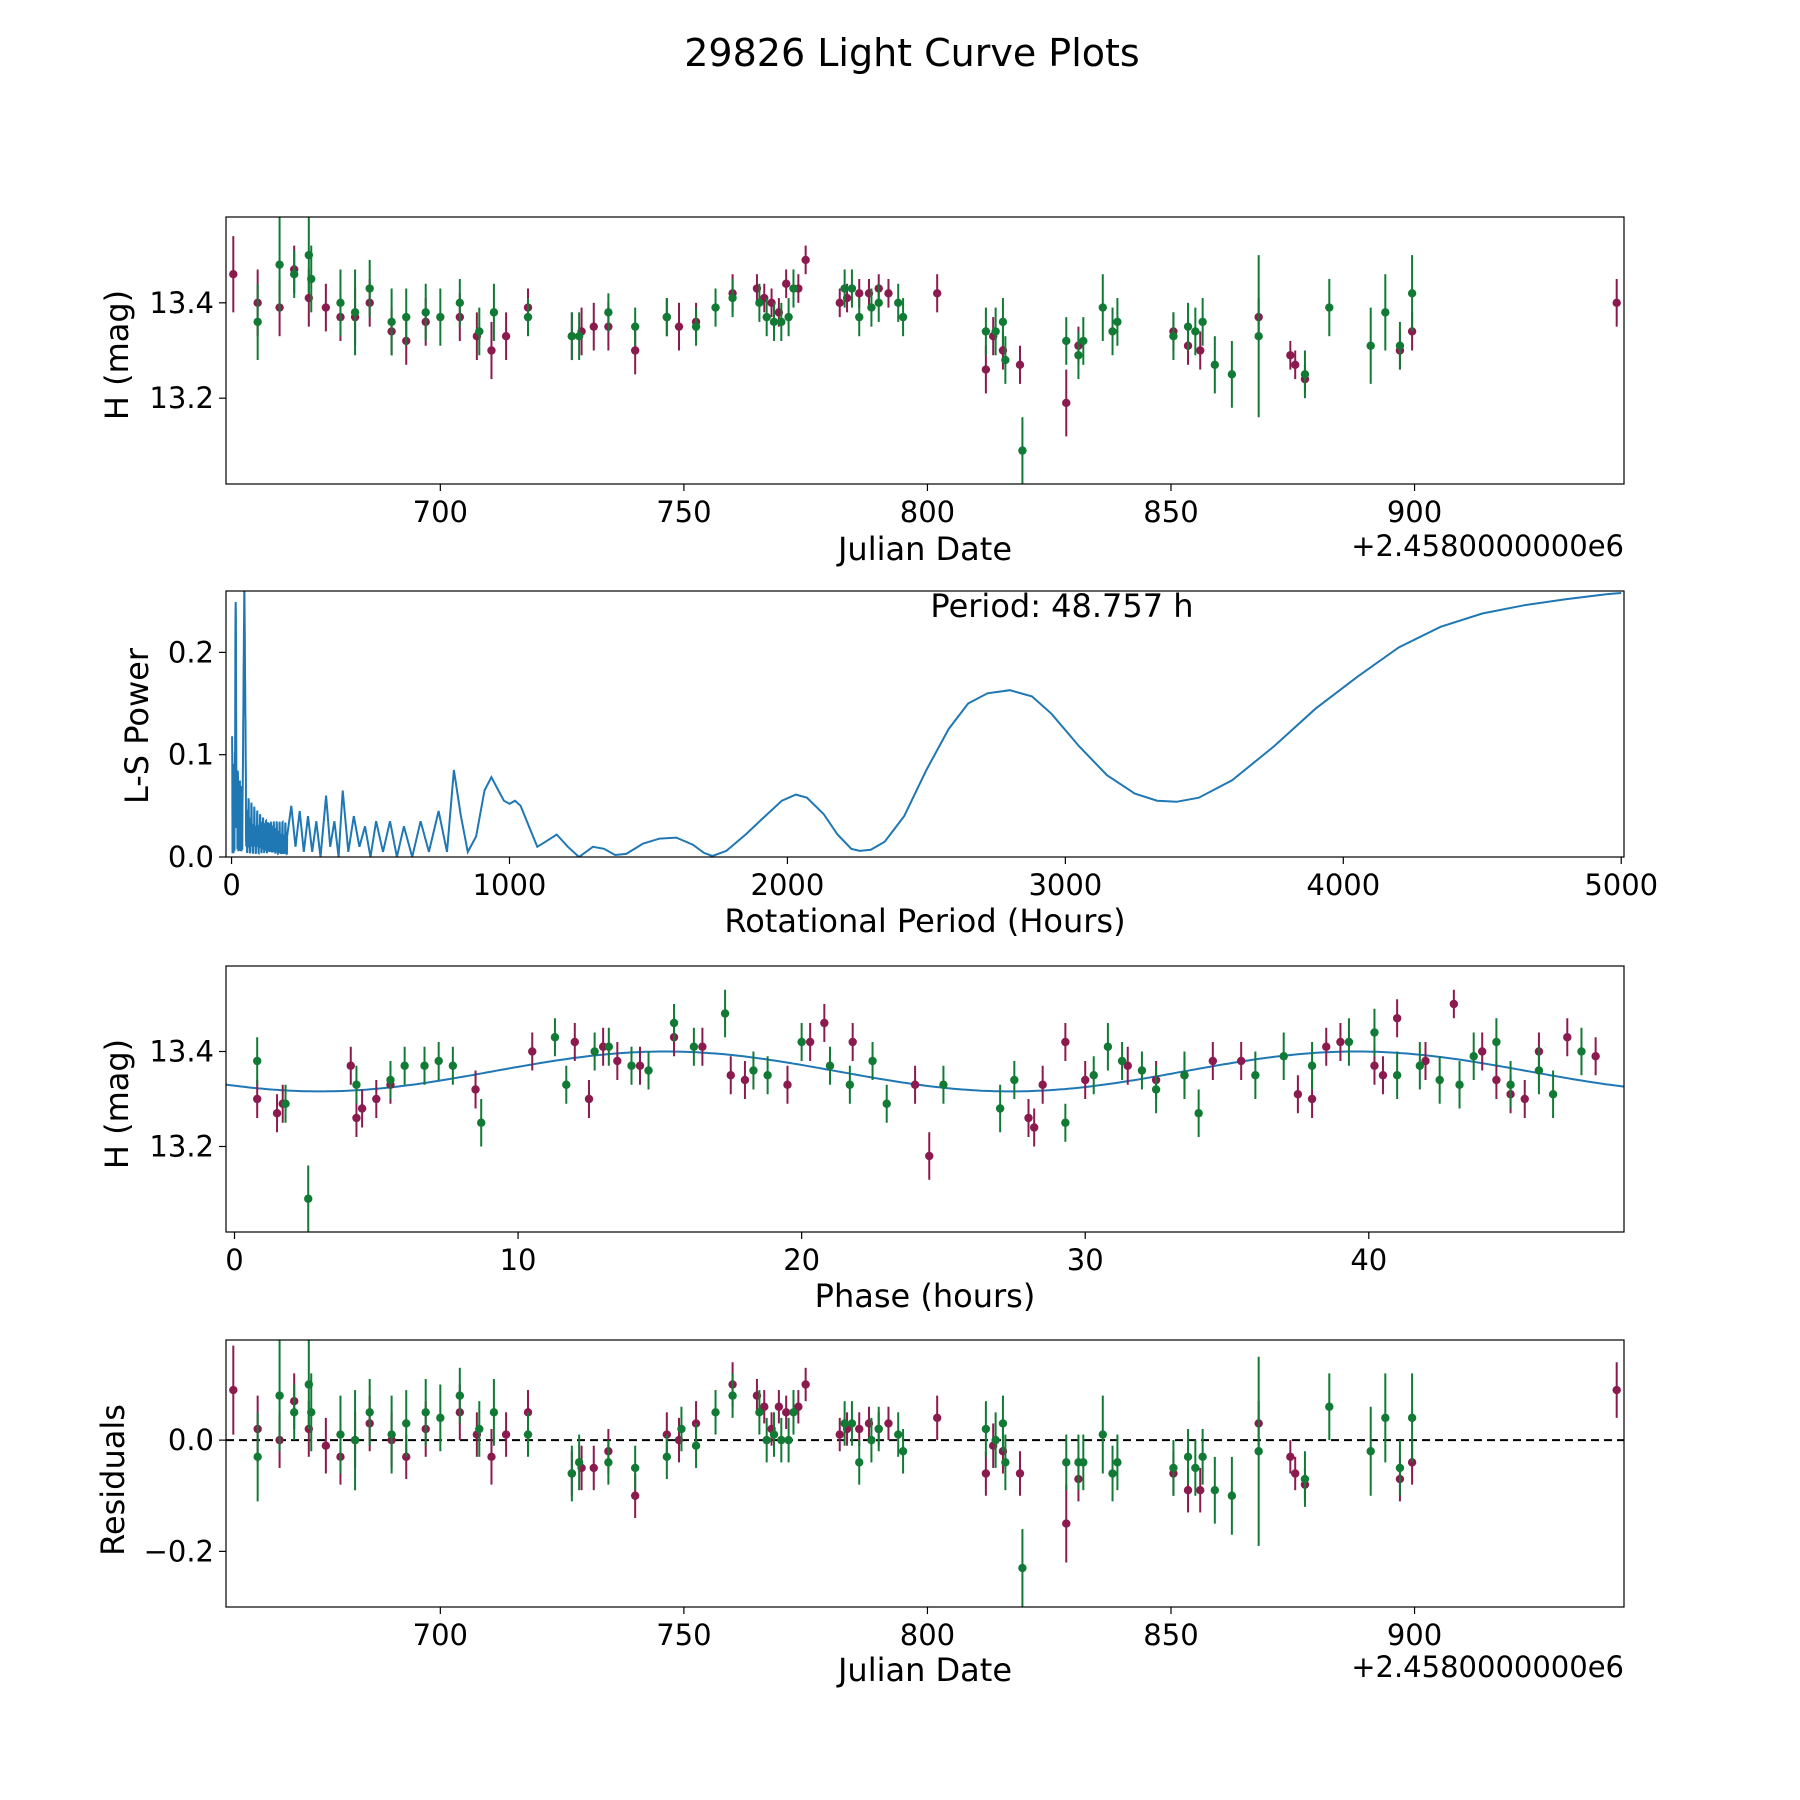 This screenshot has height=1800, width=1800. Describe the element at coordinates (1414, 1635) in the screenshot. I see `residuals-xtick-label: 900` at that location.